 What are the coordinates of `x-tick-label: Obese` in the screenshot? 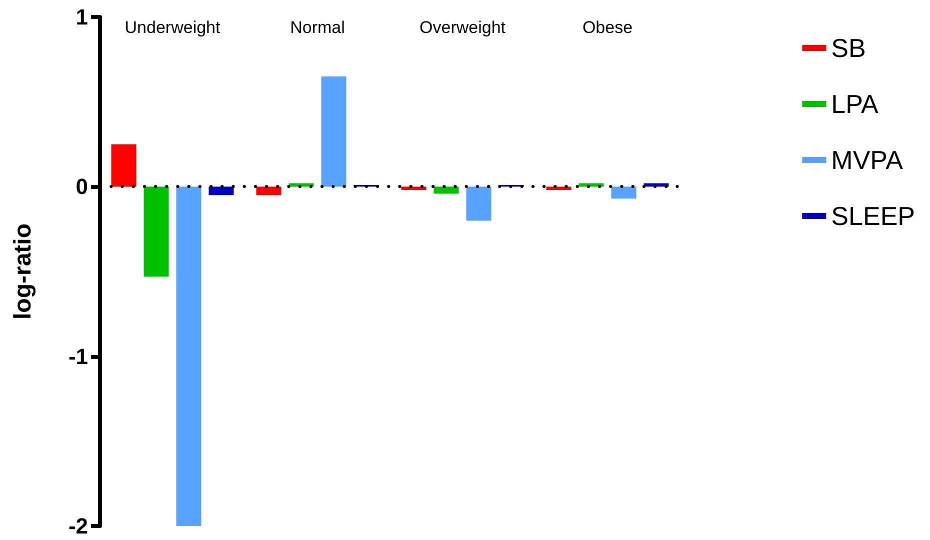 It's located at (607, 27).